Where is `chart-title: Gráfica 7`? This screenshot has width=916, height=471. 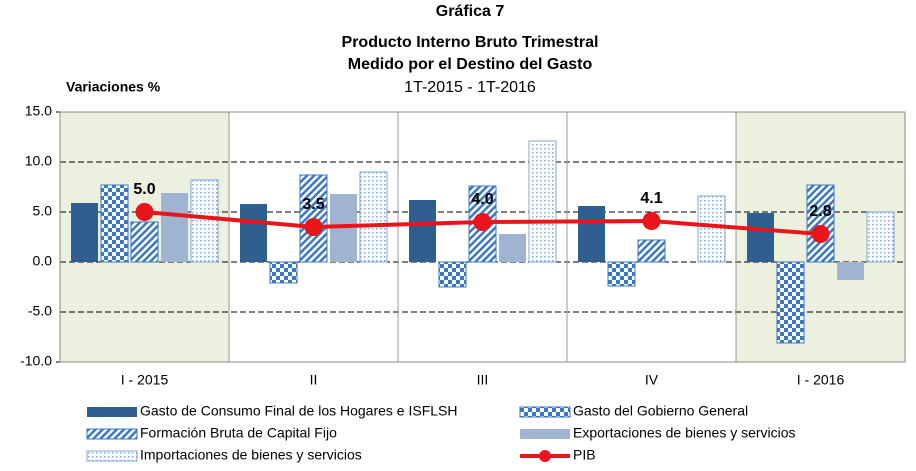
chart-title: Gráfica 7 is located at coordinates (470, 11).